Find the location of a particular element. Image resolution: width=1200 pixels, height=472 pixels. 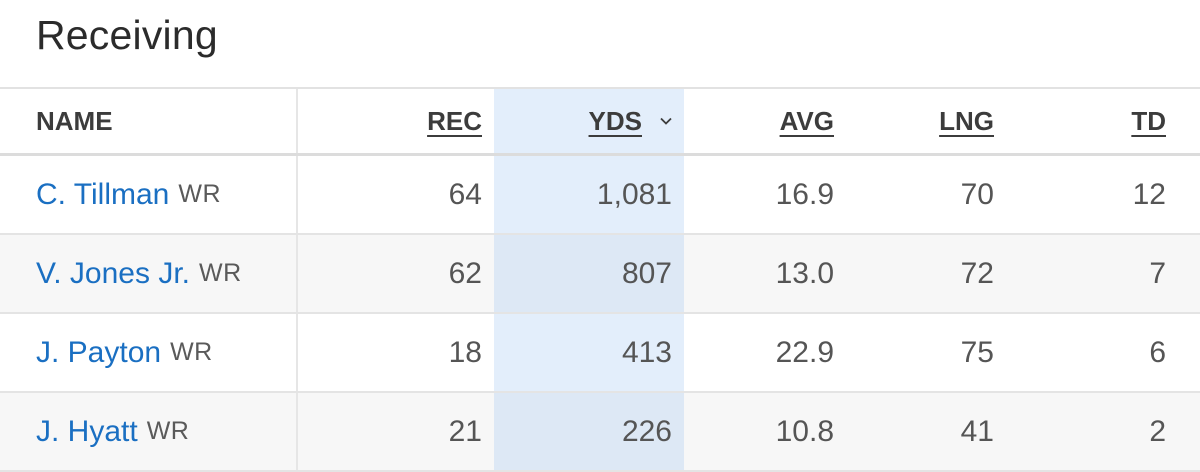

sort-link-lng: LNG is located at coordinates (966, 120).